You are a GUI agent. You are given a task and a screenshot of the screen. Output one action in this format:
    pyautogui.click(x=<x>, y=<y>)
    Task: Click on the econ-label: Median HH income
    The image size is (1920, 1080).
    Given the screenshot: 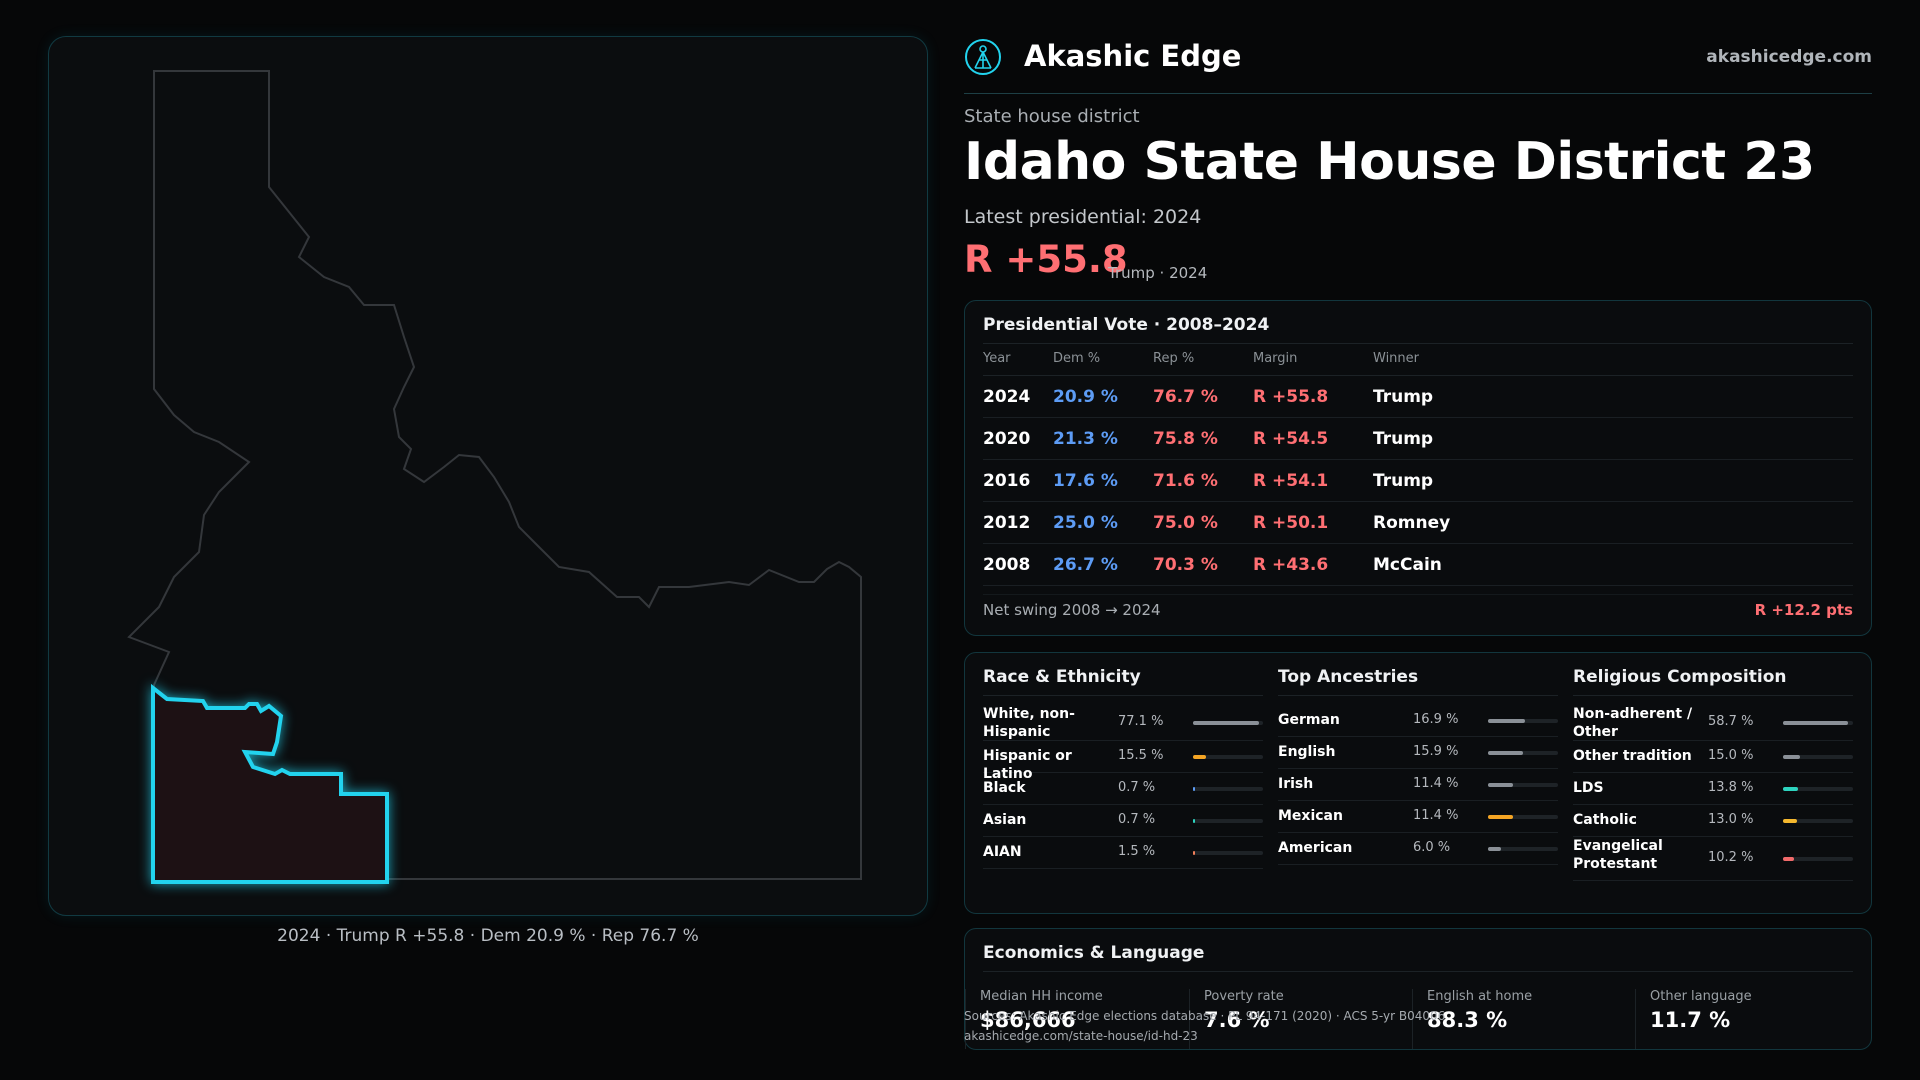 What is the action you would take?
    pyautogui.click(x=1041, y=996)
    